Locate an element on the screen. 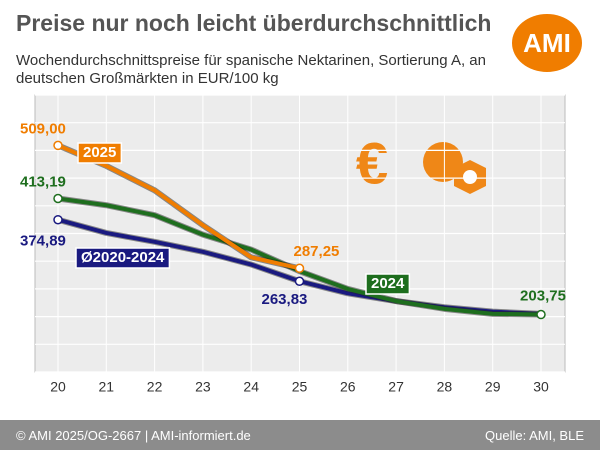  legend-label: 2025 is located at coordinates (99, 152).